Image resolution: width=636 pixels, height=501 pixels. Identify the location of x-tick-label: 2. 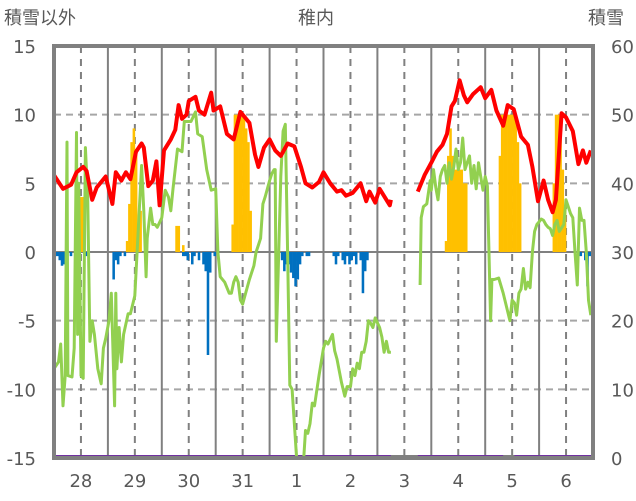
(350, 481).